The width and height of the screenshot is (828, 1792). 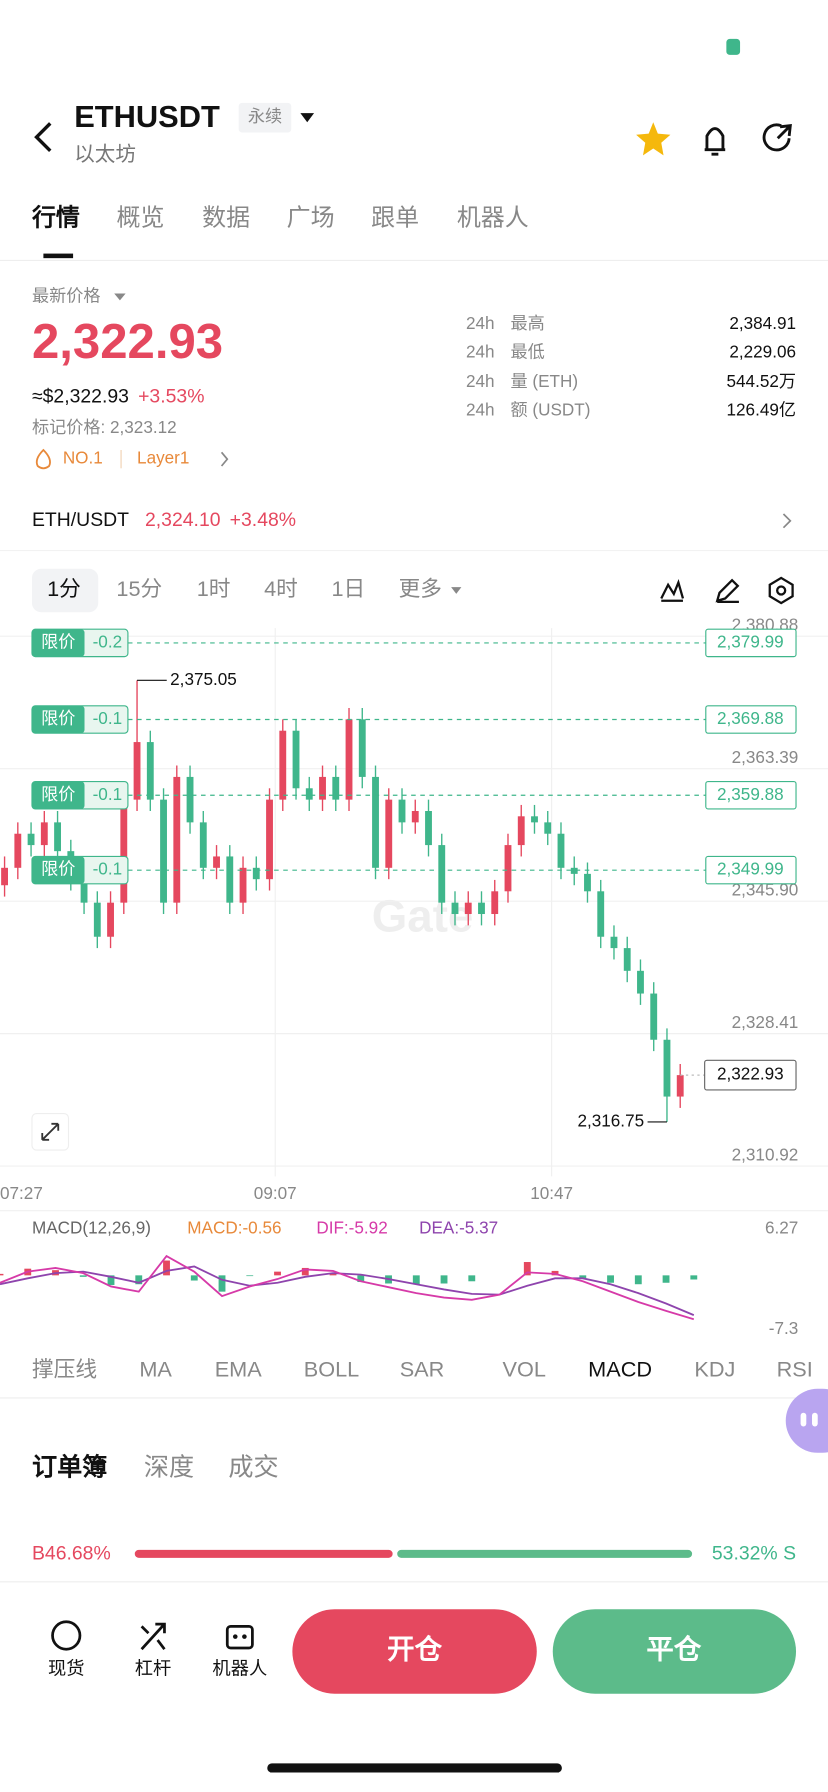 What do you see at coordinates (153, 1668) in the screenshot?
I see `nav-label: 杠杆` at bounding box center [153, 1668].